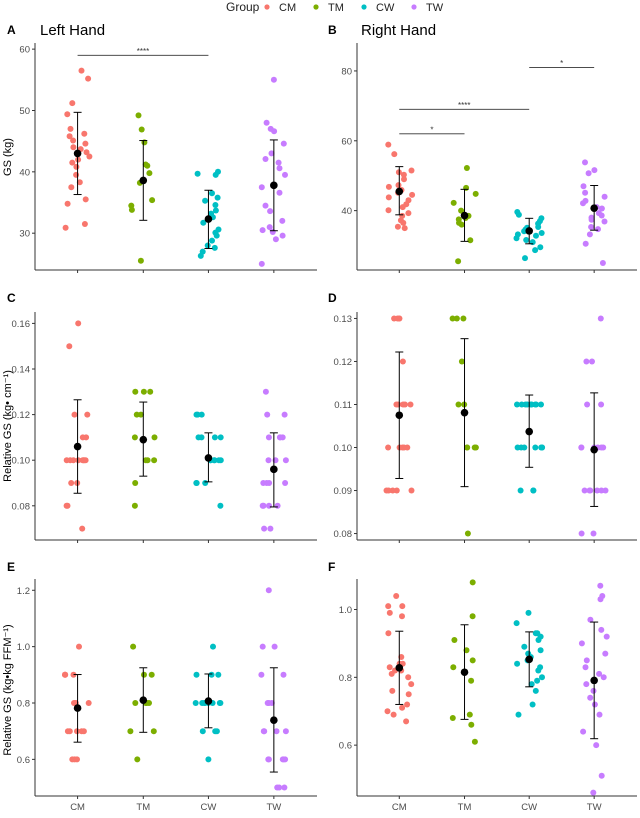 The width and height of the screenshot is (640, 818). What do you see at coordinates (21, 370) in the screenshot?
I see `y-tick-label: 0.14` at bounding box center [21, 370].